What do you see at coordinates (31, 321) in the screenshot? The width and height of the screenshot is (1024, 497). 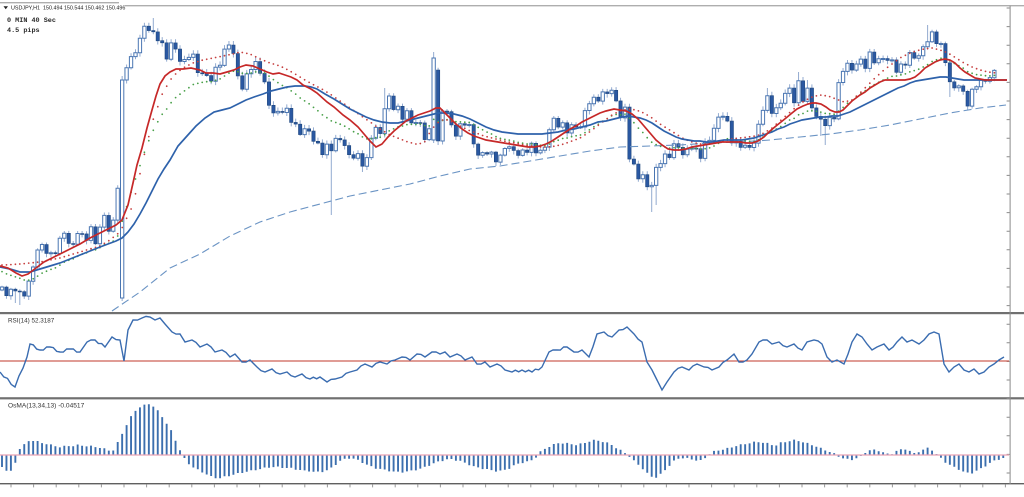 I see `svg-text: RSI(14) 52.3187` at bounding box center [31, 321].